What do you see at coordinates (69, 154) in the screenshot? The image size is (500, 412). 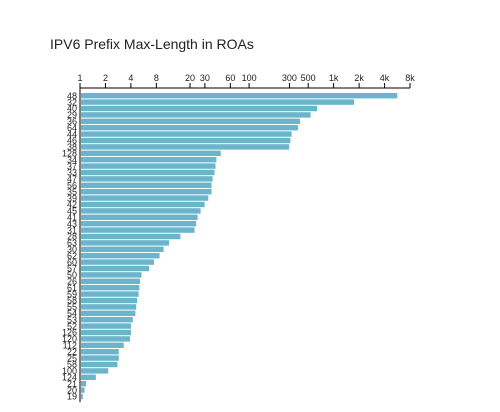 I see `y-category-label: 128` at bounding box center [69, 154].